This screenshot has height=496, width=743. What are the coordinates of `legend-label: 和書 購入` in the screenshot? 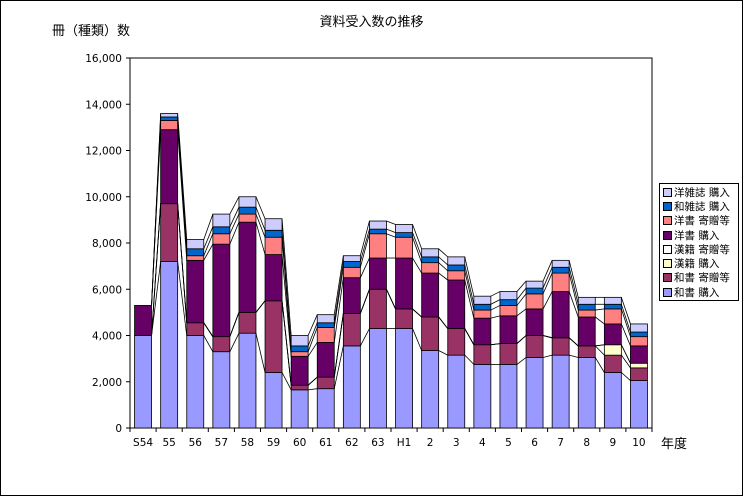 It's located at (697, 292).